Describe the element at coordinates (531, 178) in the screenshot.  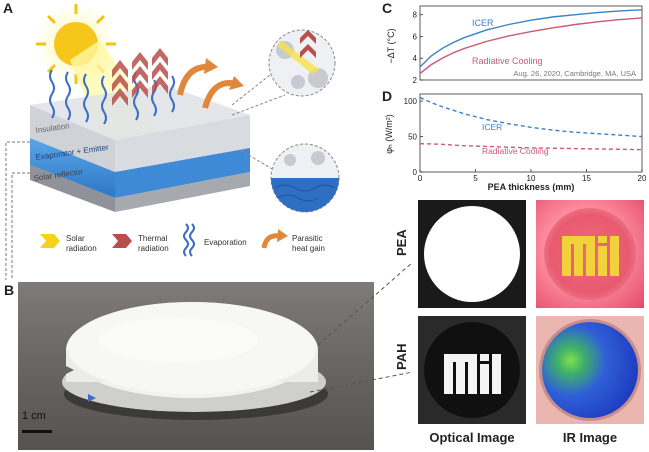
I see `x-tick-label: 10` at that location.